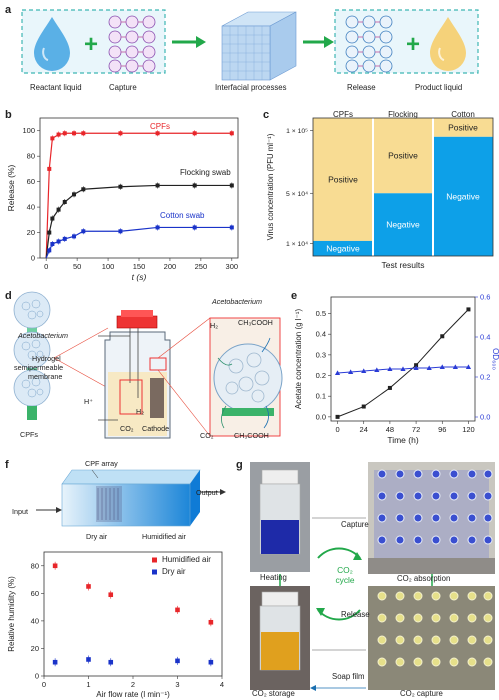 The width and height of the screenshot is (499, 700). Describe the element at coordinates (45, 376) in the screenshot. I see `label-membrane: membrane` at that location.